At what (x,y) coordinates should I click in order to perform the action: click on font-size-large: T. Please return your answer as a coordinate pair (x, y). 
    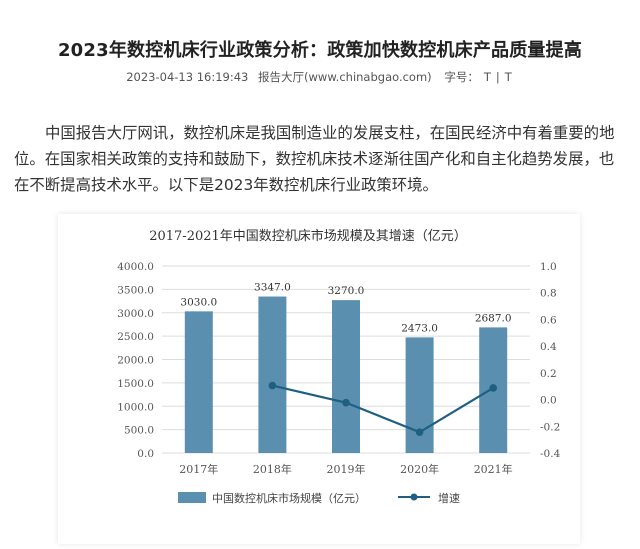
    Looking at the image, I should click on (487, 77).